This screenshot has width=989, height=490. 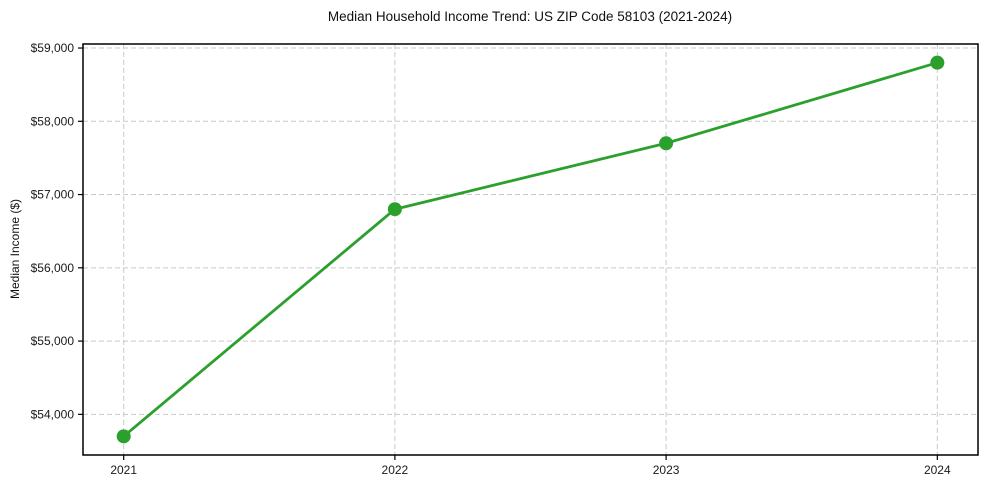 I want to click on x-tick-label: 2024, so click(x=937, y=470).